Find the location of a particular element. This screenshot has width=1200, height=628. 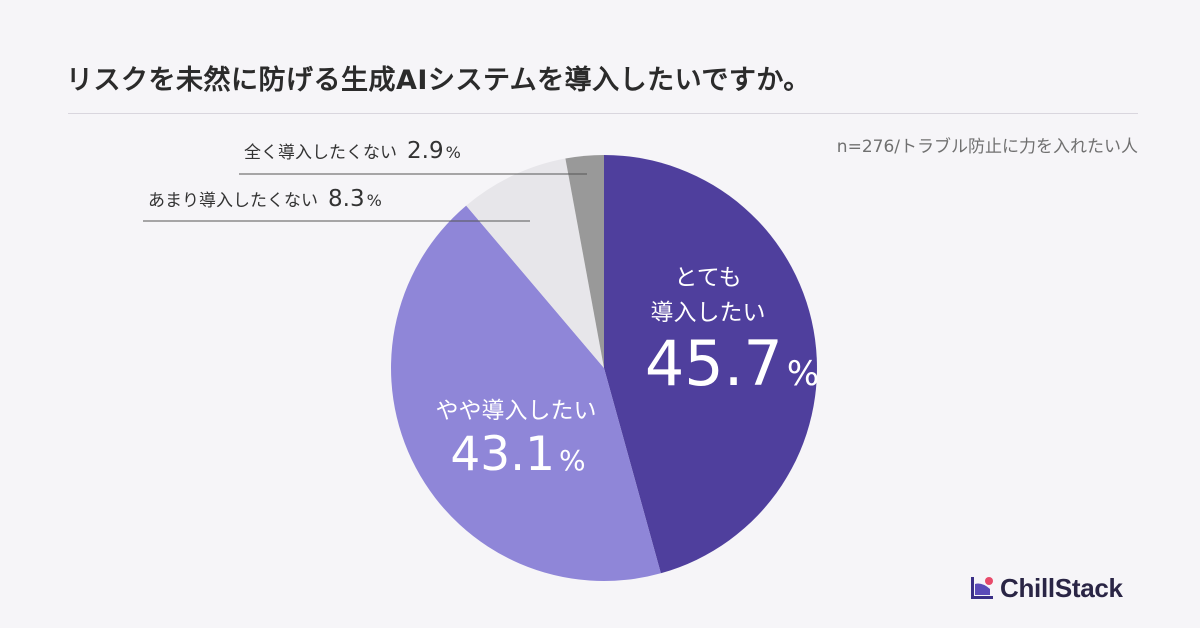

slice-4-label: 全く導入したくない 2.9% is located at coordinates (352, 151).